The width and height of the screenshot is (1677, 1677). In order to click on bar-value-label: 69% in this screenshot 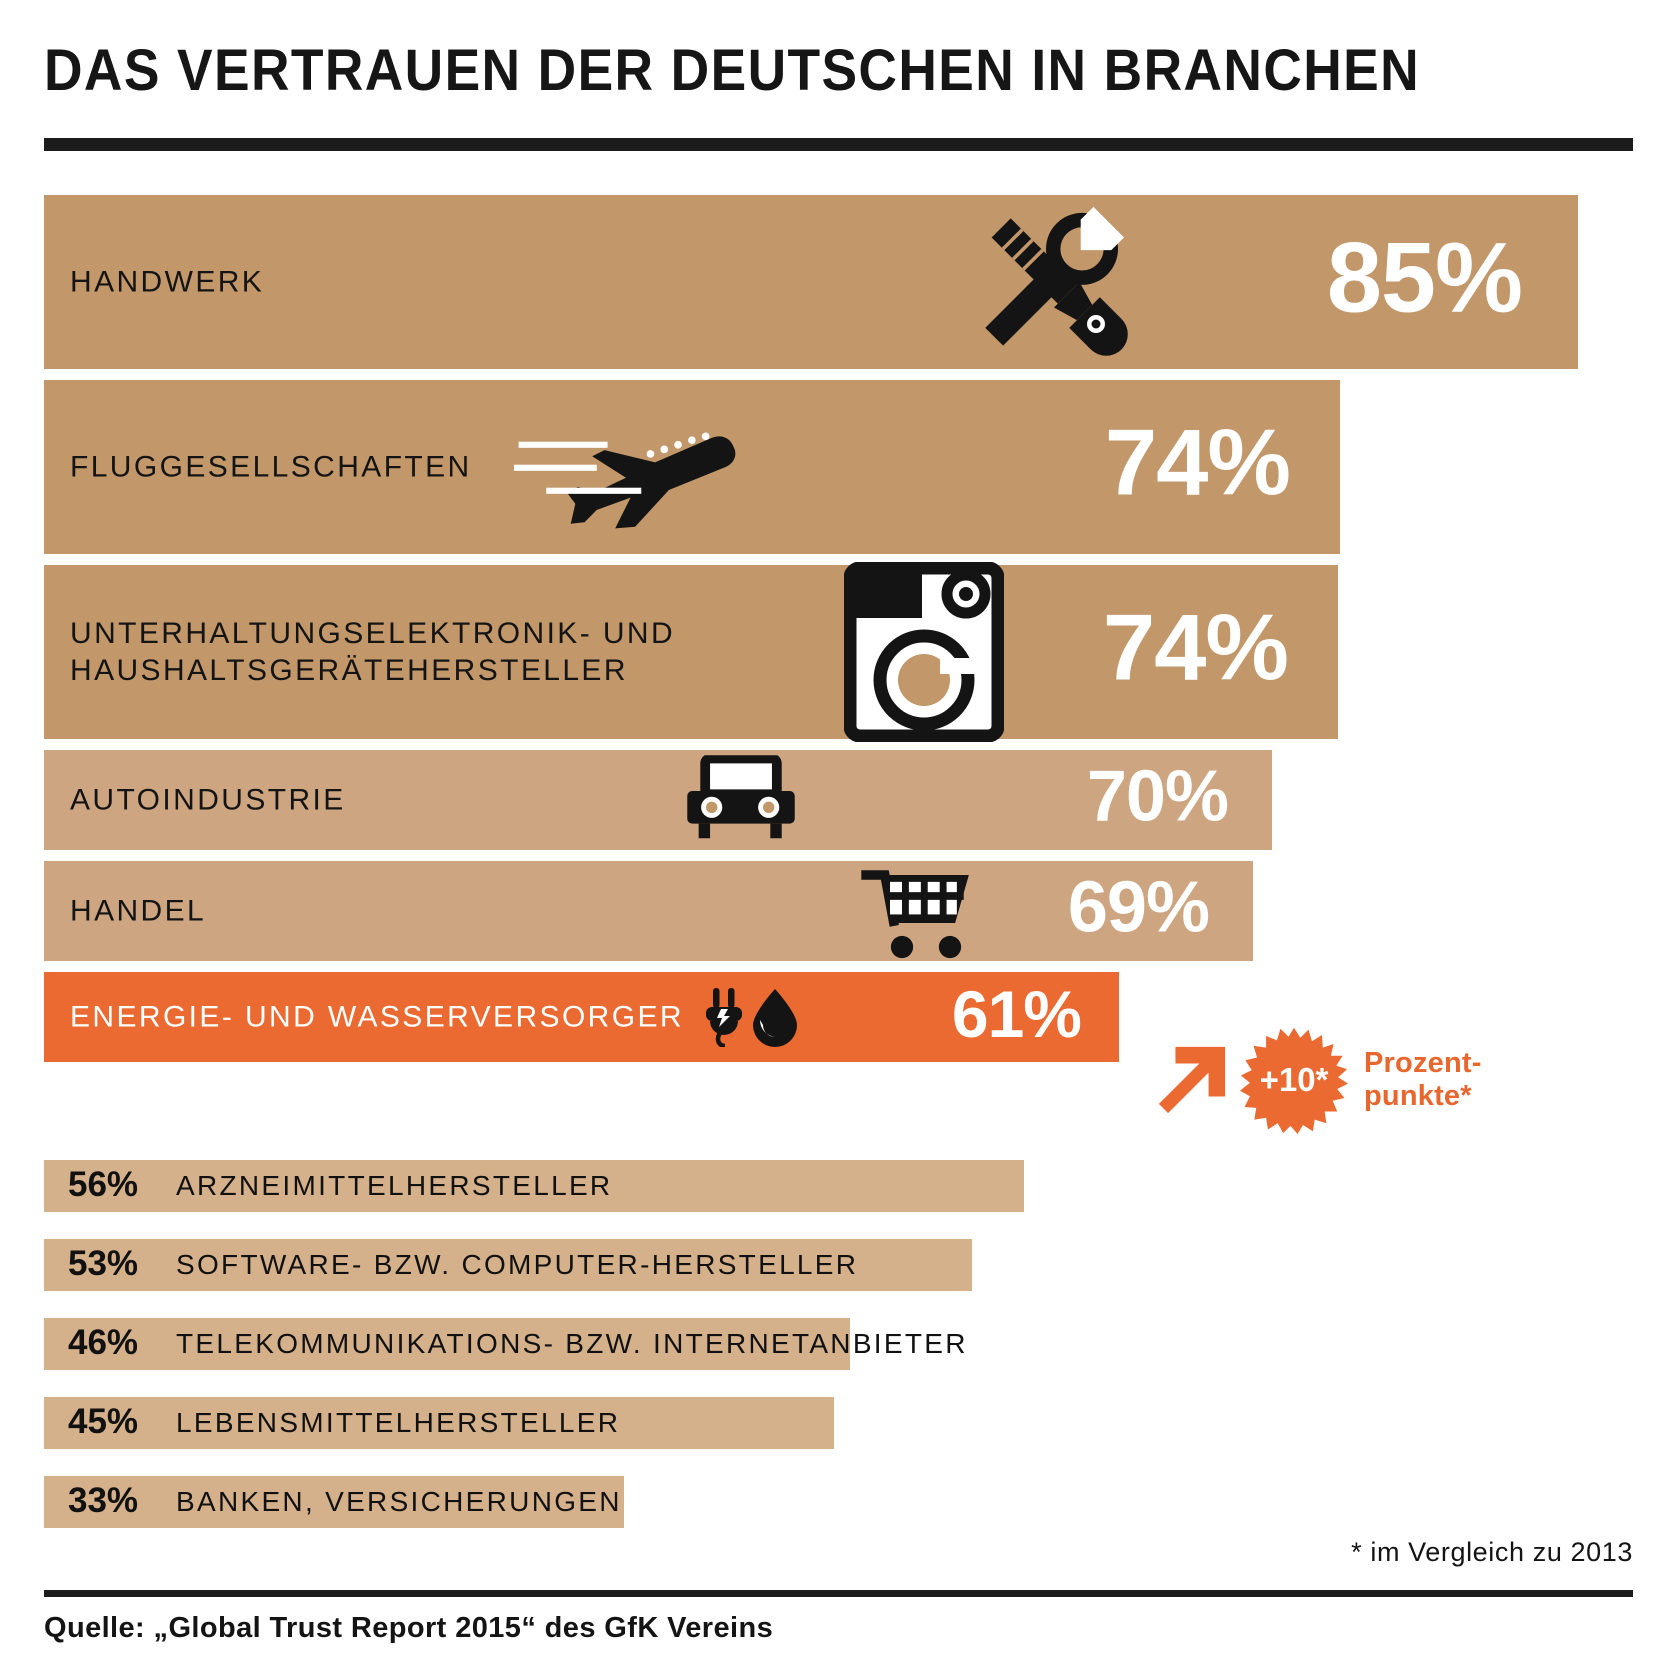, I will do `click(1138, 907)`.